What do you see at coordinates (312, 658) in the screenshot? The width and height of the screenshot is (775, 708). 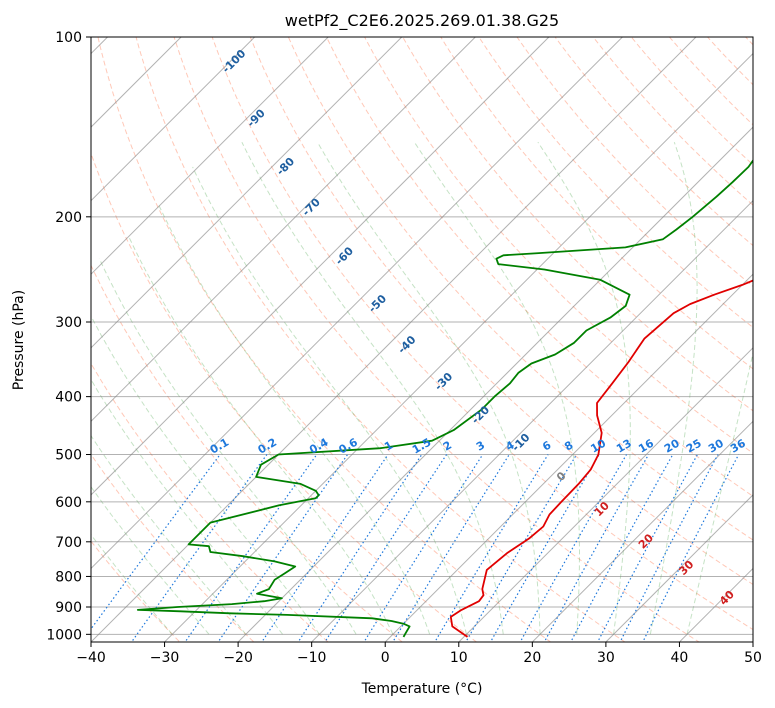 I see `x-tick-label: −10` at bounding box center [312, 658].